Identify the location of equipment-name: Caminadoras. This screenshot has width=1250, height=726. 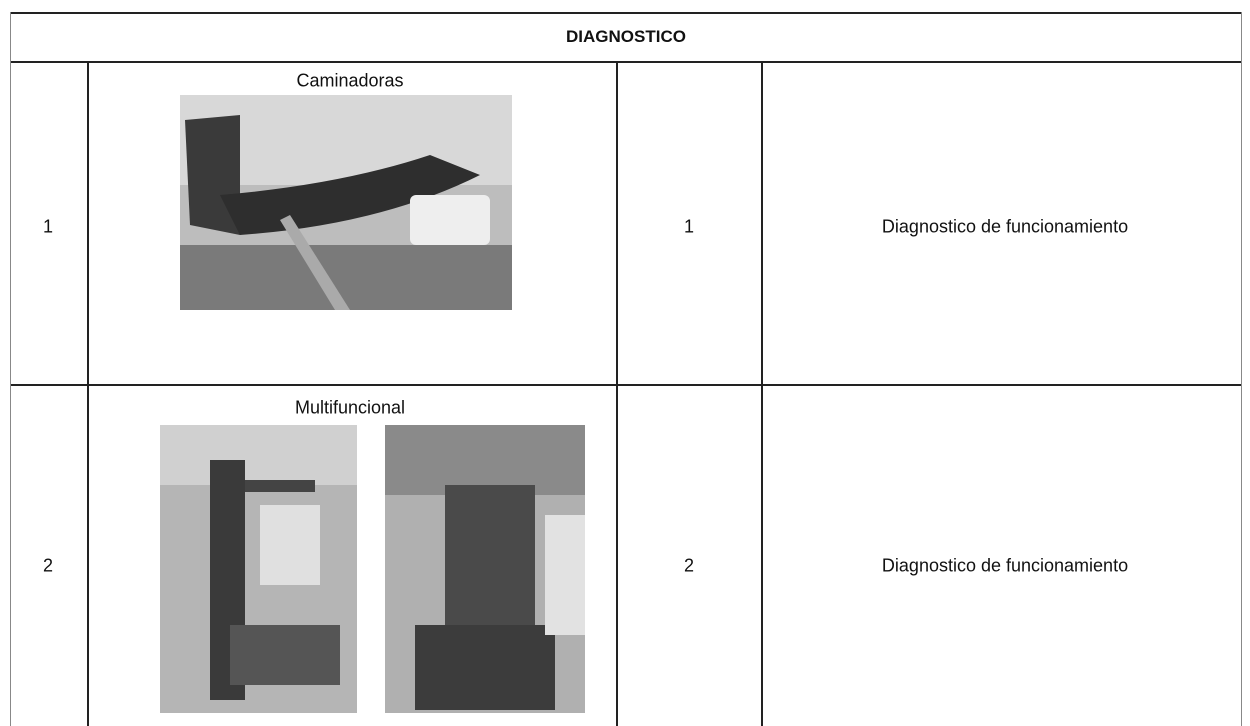
(350, 80).